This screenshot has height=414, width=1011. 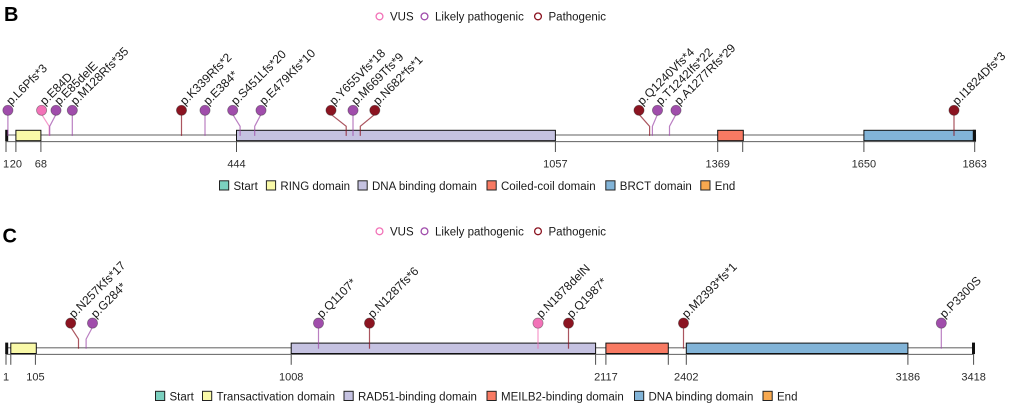 I want to click on svg-text: 105, so click(x=35, y=378).